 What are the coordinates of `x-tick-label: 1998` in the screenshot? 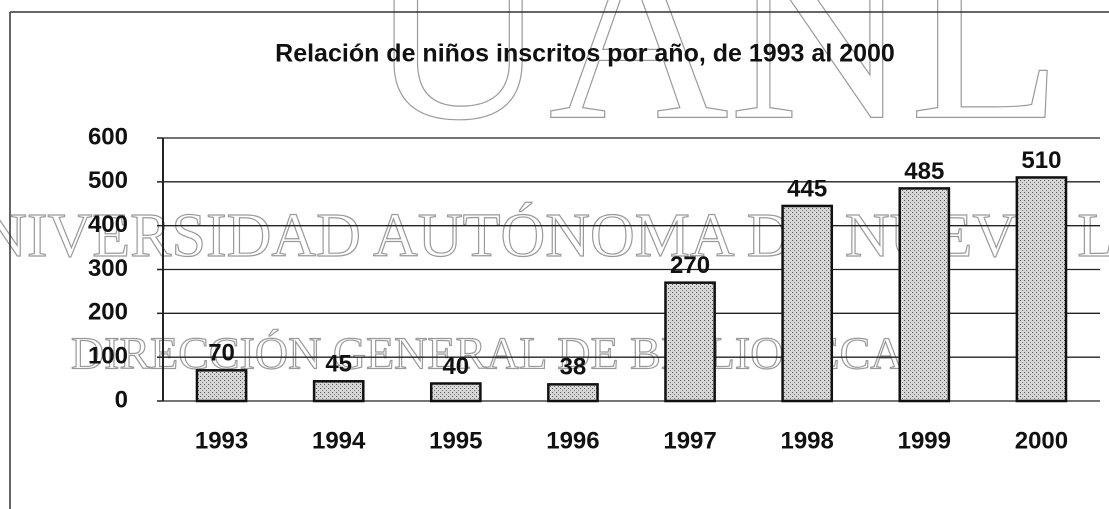 It's located at (806, 440).